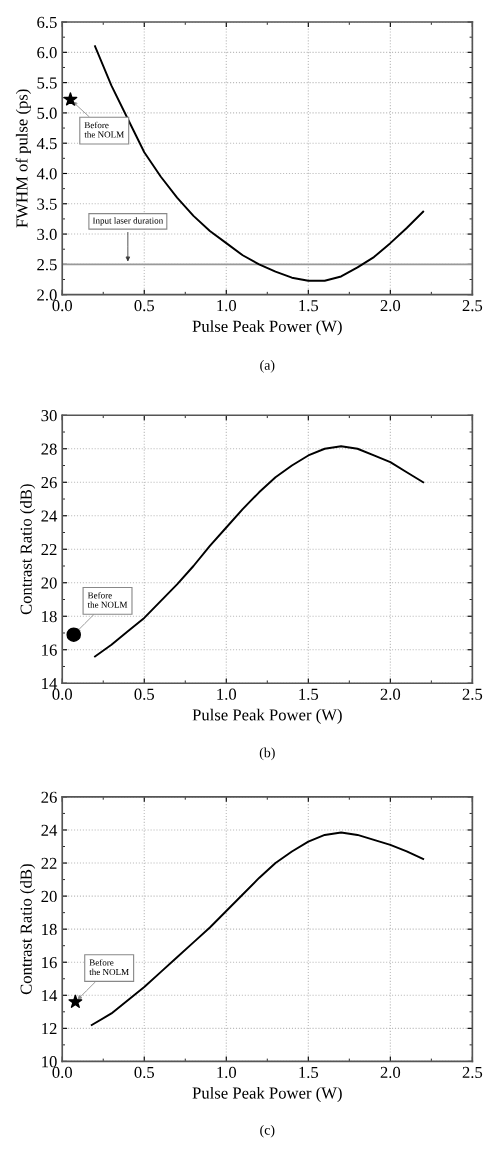  I want to click on y-tick-label: 3.0, so click(47, 234).